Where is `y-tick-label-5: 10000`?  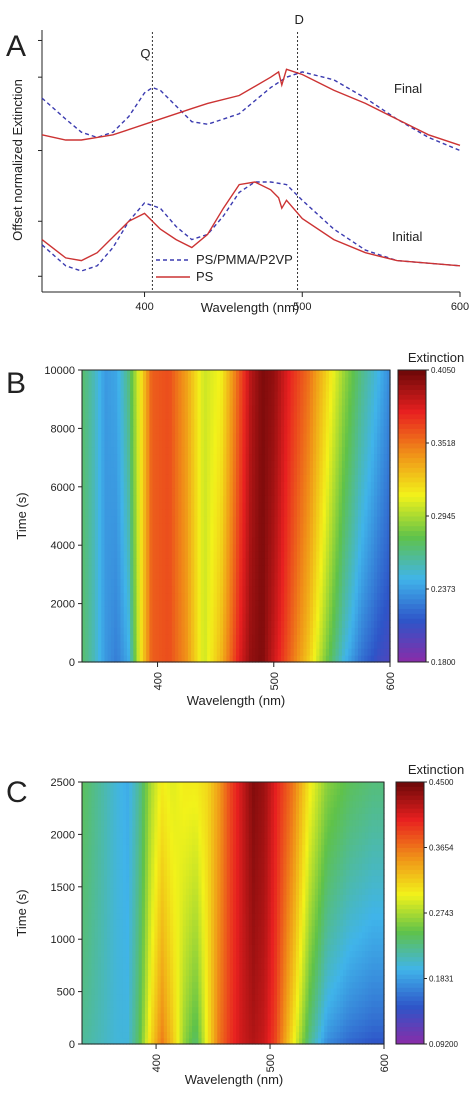 y-tick-label-5: 10000 is located at coordinates (59, 371).